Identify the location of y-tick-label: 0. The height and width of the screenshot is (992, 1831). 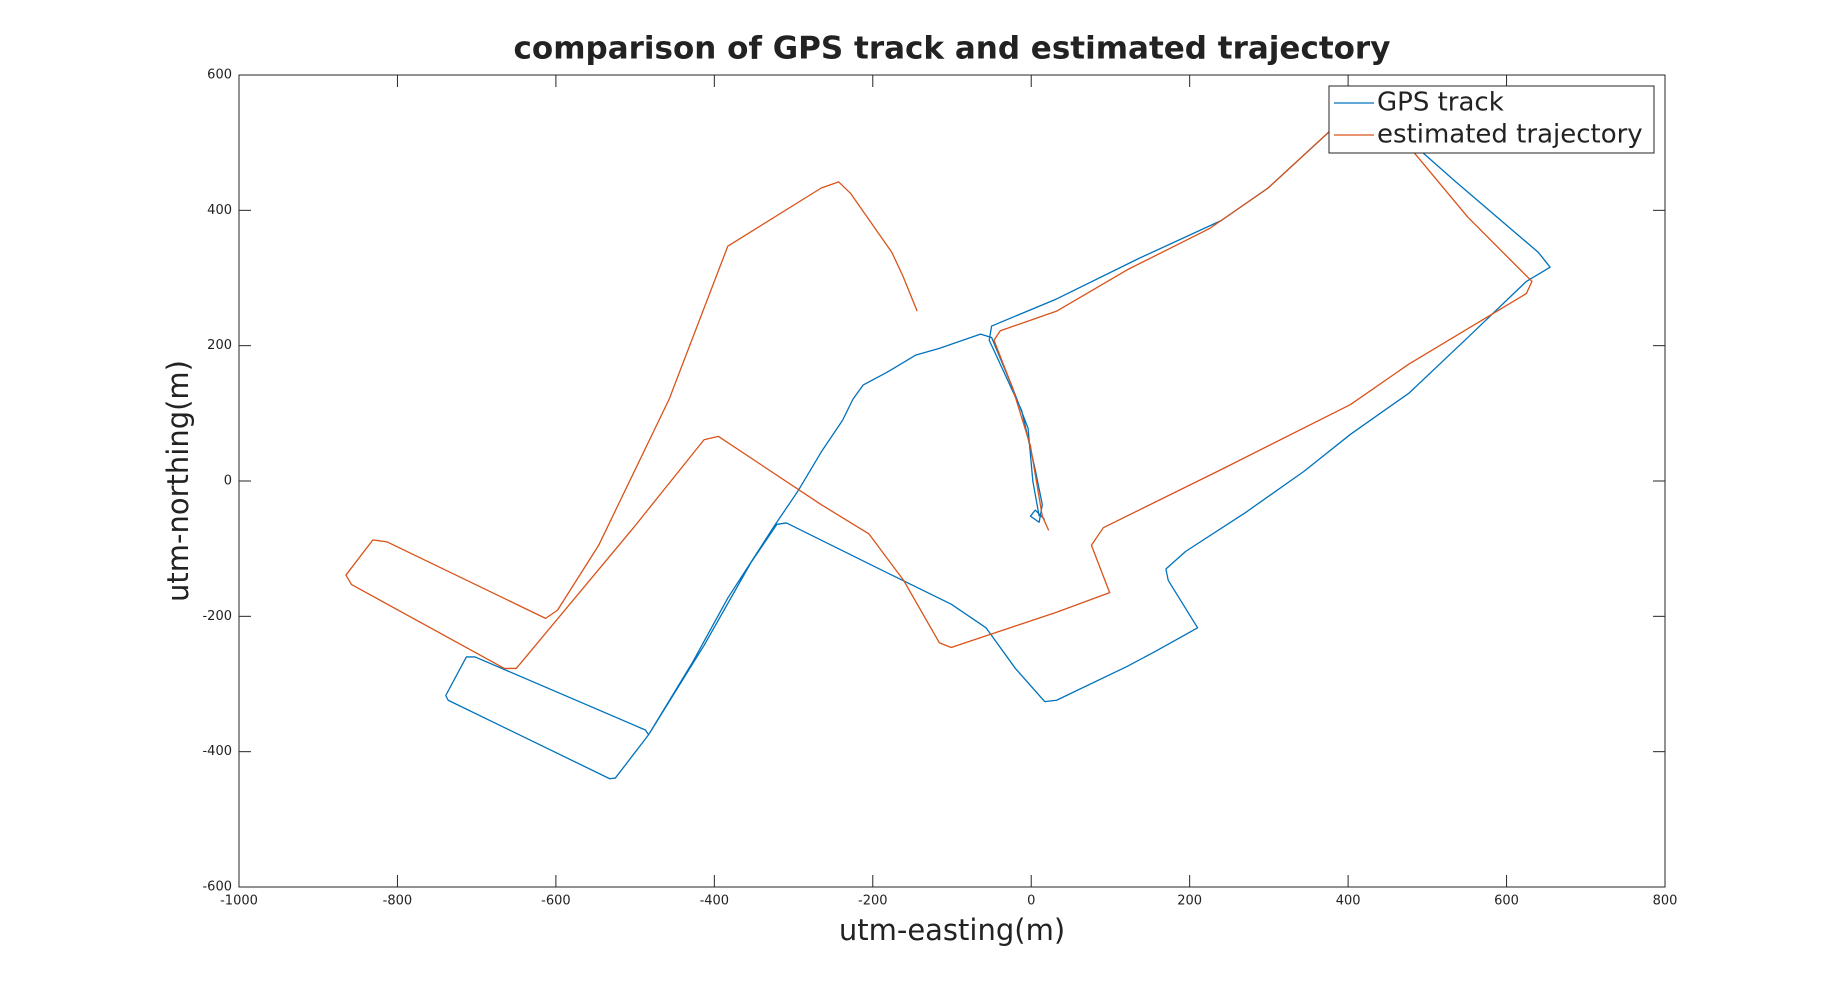
(228, 481).